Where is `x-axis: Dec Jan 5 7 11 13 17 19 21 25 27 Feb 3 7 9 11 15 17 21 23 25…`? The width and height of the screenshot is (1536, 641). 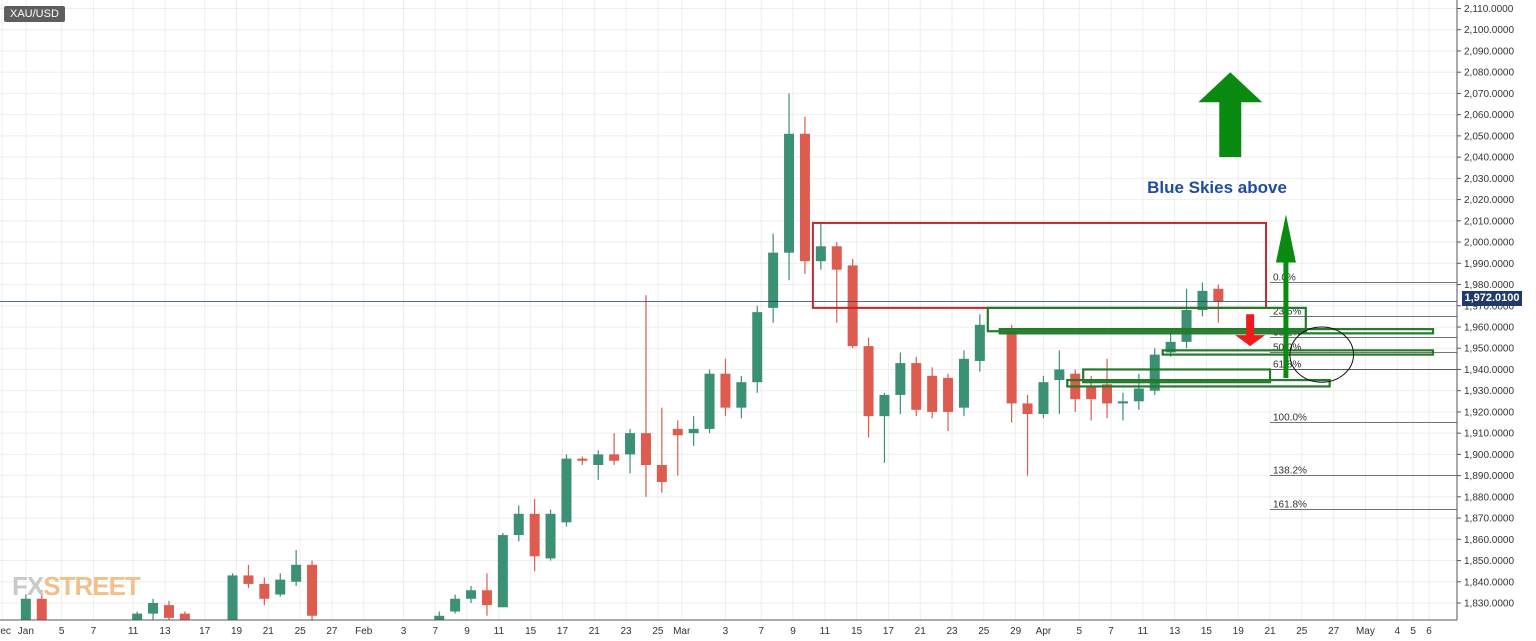 x-axis: Dec Jan 5 7 11 13 17 19 21 25 27 Feb 3 7 9 11 15 17 21 23 25… is located at coordinates (728, 628).